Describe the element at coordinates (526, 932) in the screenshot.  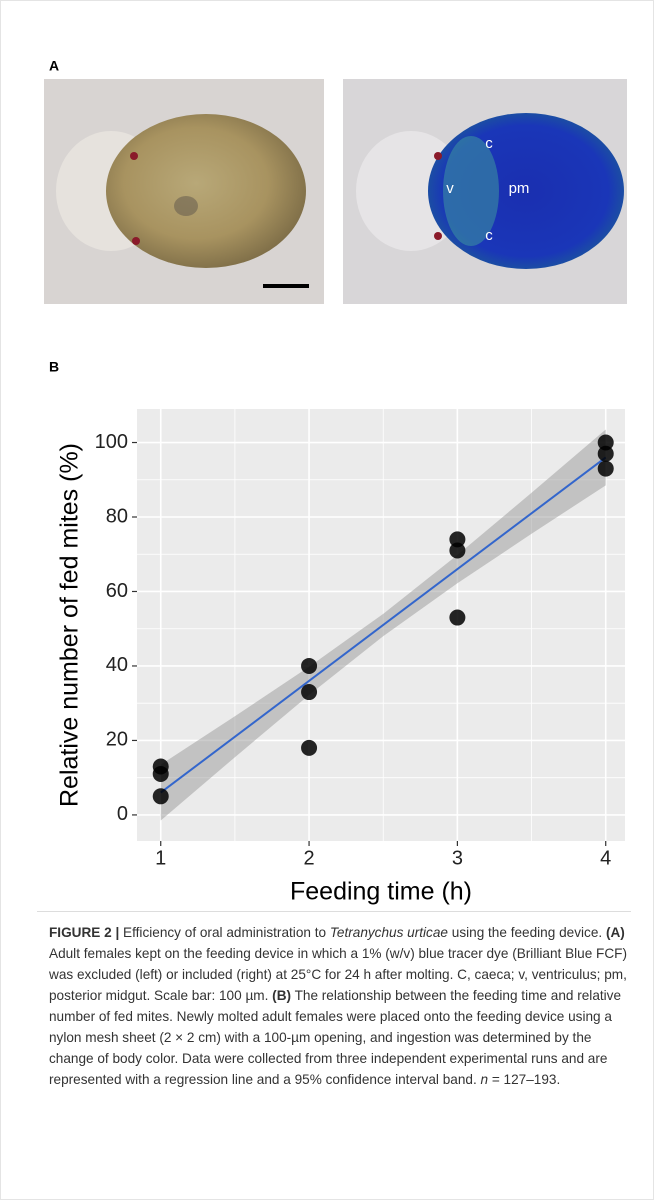
I see `caption-text: using the feeding device.` at that location.